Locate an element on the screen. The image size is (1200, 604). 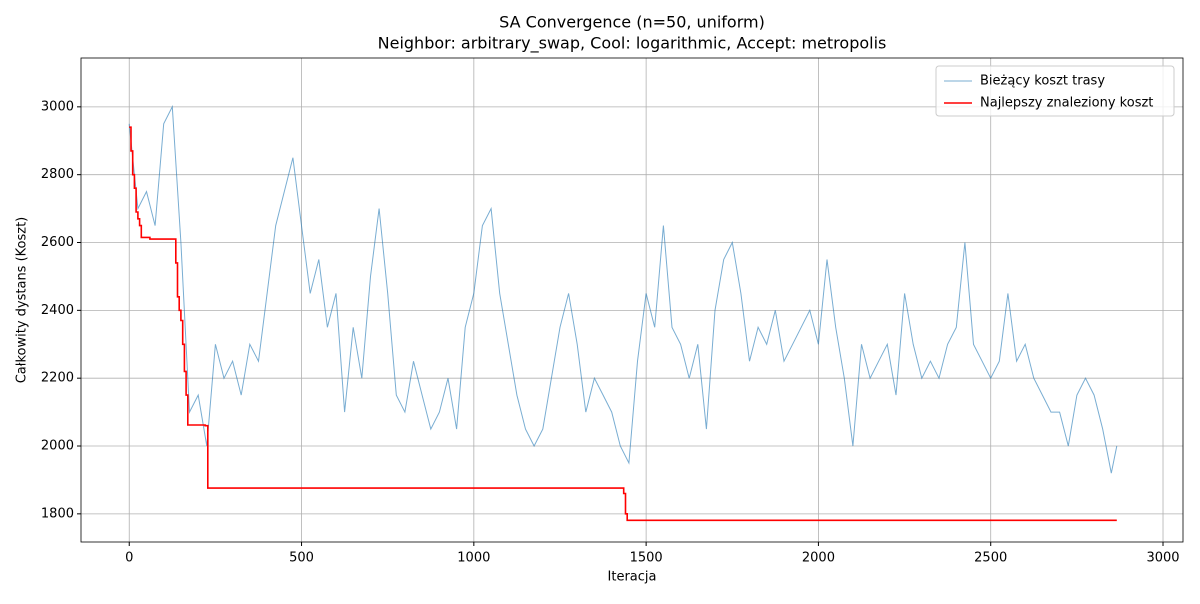
y-axis-label: Całkowity dystans (Koszt) is located at coordinates (22, 300).